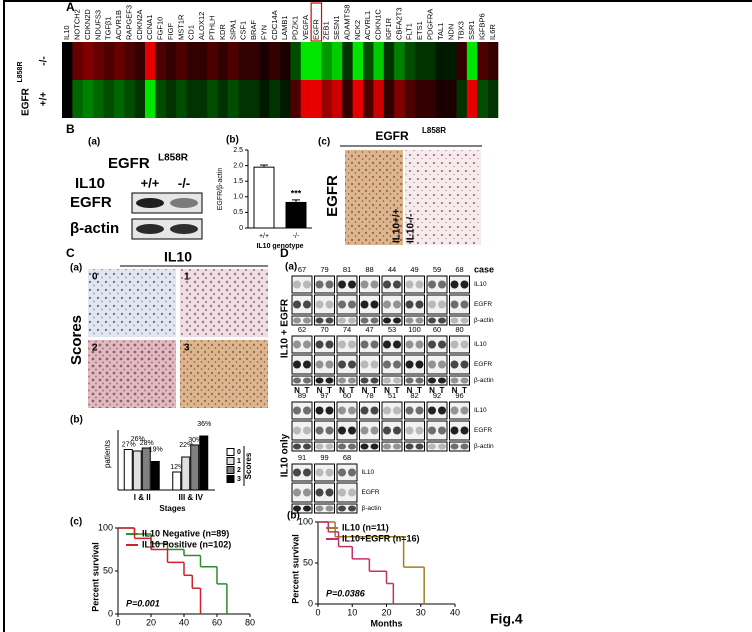 The width and height of the screenshot is (752, 632). Describe the element at coordinates (170, 31) in the screenshot. I see `gene-label: FIGF` at that location.